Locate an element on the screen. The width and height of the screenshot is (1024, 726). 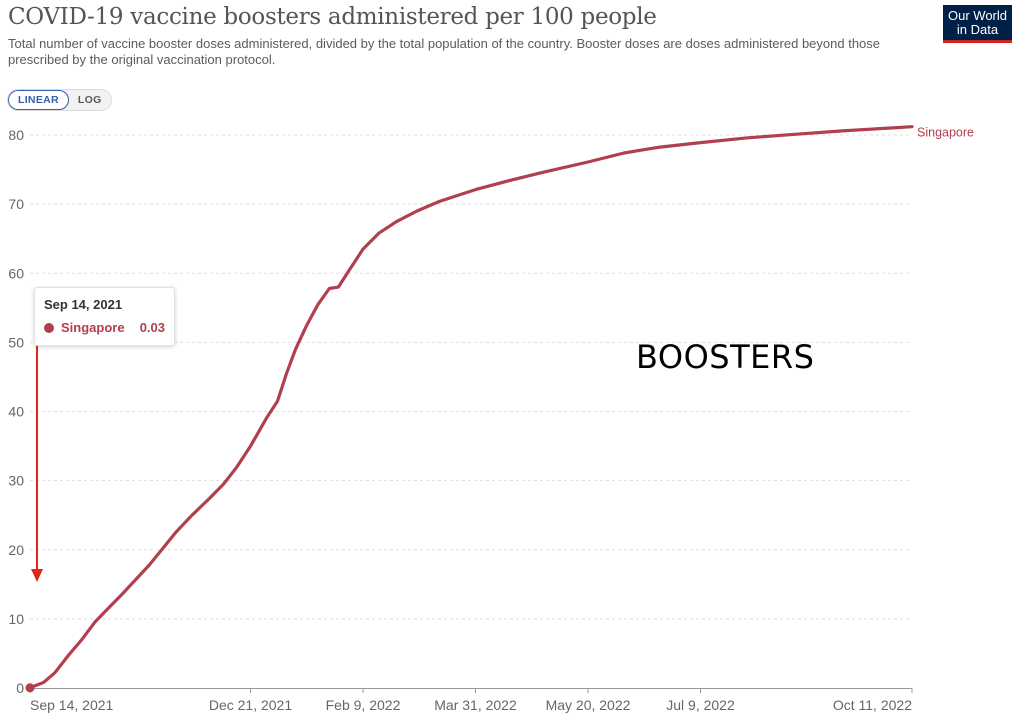
y-axis-ticks: 0 10 20 30 40 50 60 70 80 is located at coordinates (16, 411).